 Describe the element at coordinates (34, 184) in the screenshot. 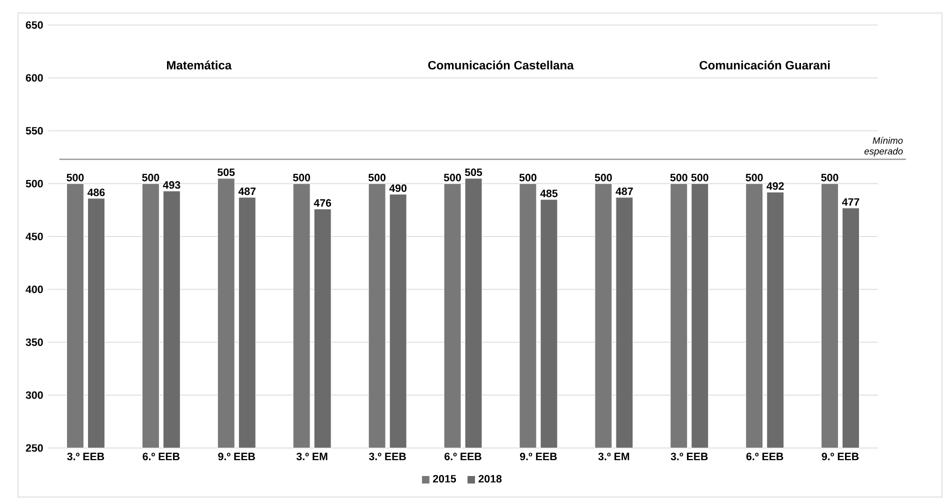

I see `y-tick-label: 500` at that location.